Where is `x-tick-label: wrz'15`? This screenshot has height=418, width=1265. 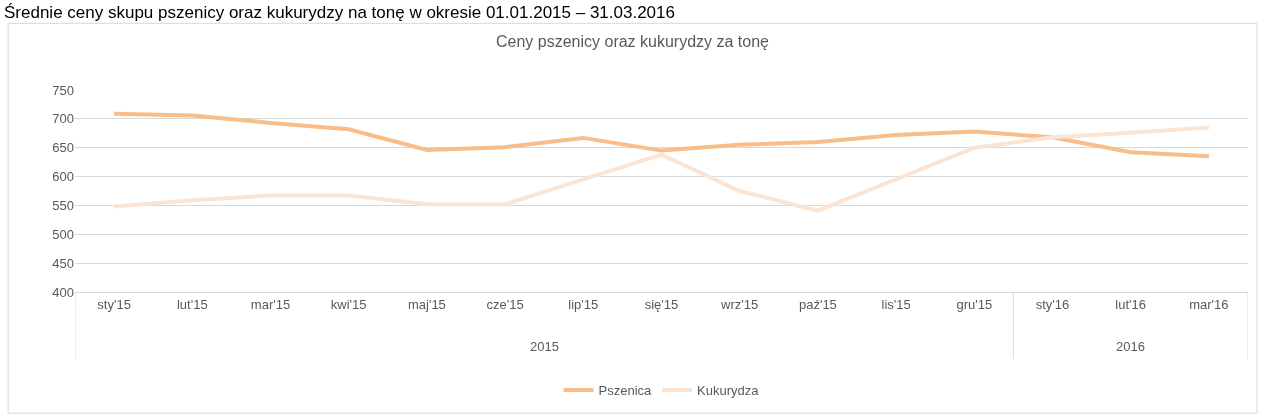
x-tick-label: wrz'15 is located at coordinates (739, 304).